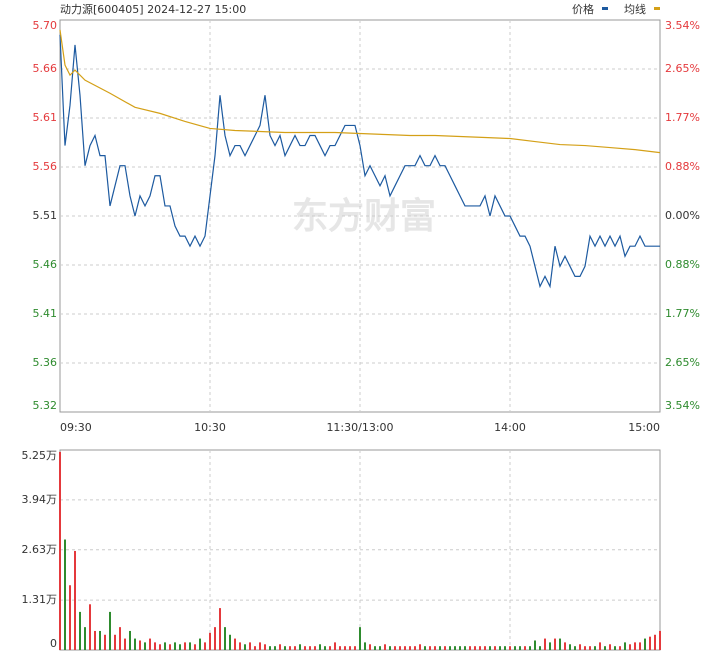 The height and width of the screenshot is (655, 720). Describe the element at coordinates (53, 643) in the screenshot. I see `y-tick-label: 0` at that location.